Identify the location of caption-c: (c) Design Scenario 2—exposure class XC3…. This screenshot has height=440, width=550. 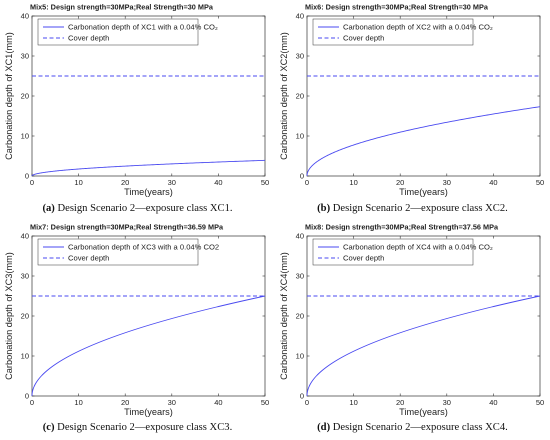
(137, 427).